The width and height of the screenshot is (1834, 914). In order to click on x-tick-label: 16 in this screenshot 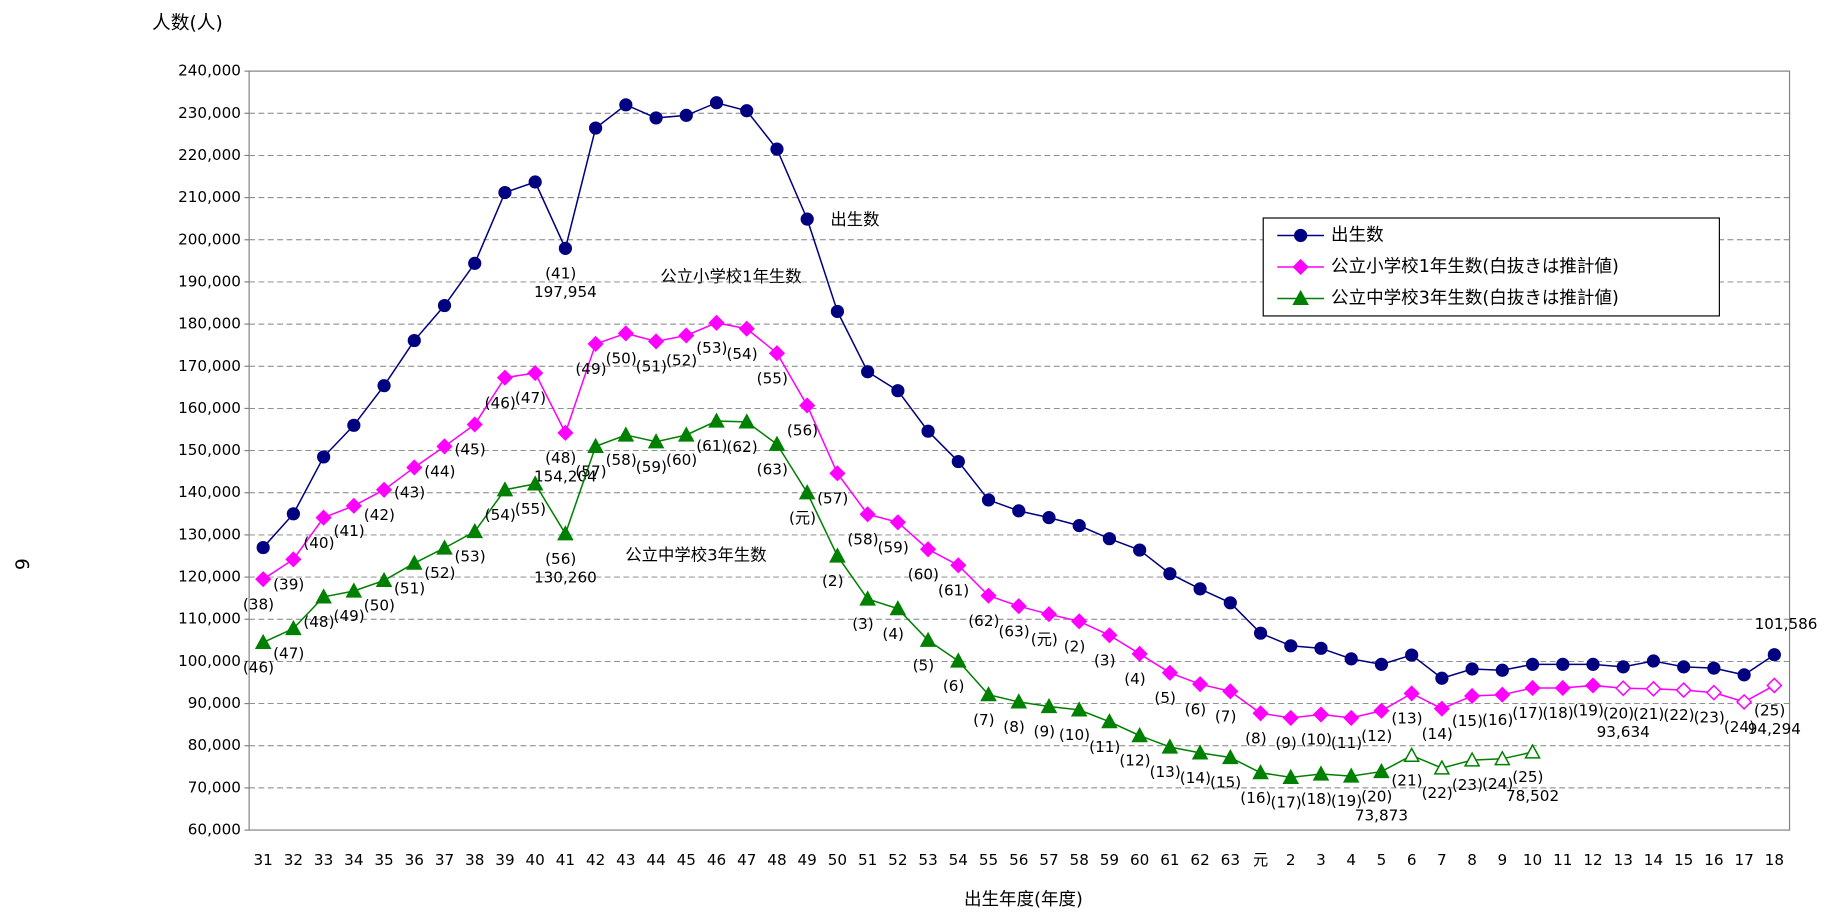, I will do `click(1713, 860)`.